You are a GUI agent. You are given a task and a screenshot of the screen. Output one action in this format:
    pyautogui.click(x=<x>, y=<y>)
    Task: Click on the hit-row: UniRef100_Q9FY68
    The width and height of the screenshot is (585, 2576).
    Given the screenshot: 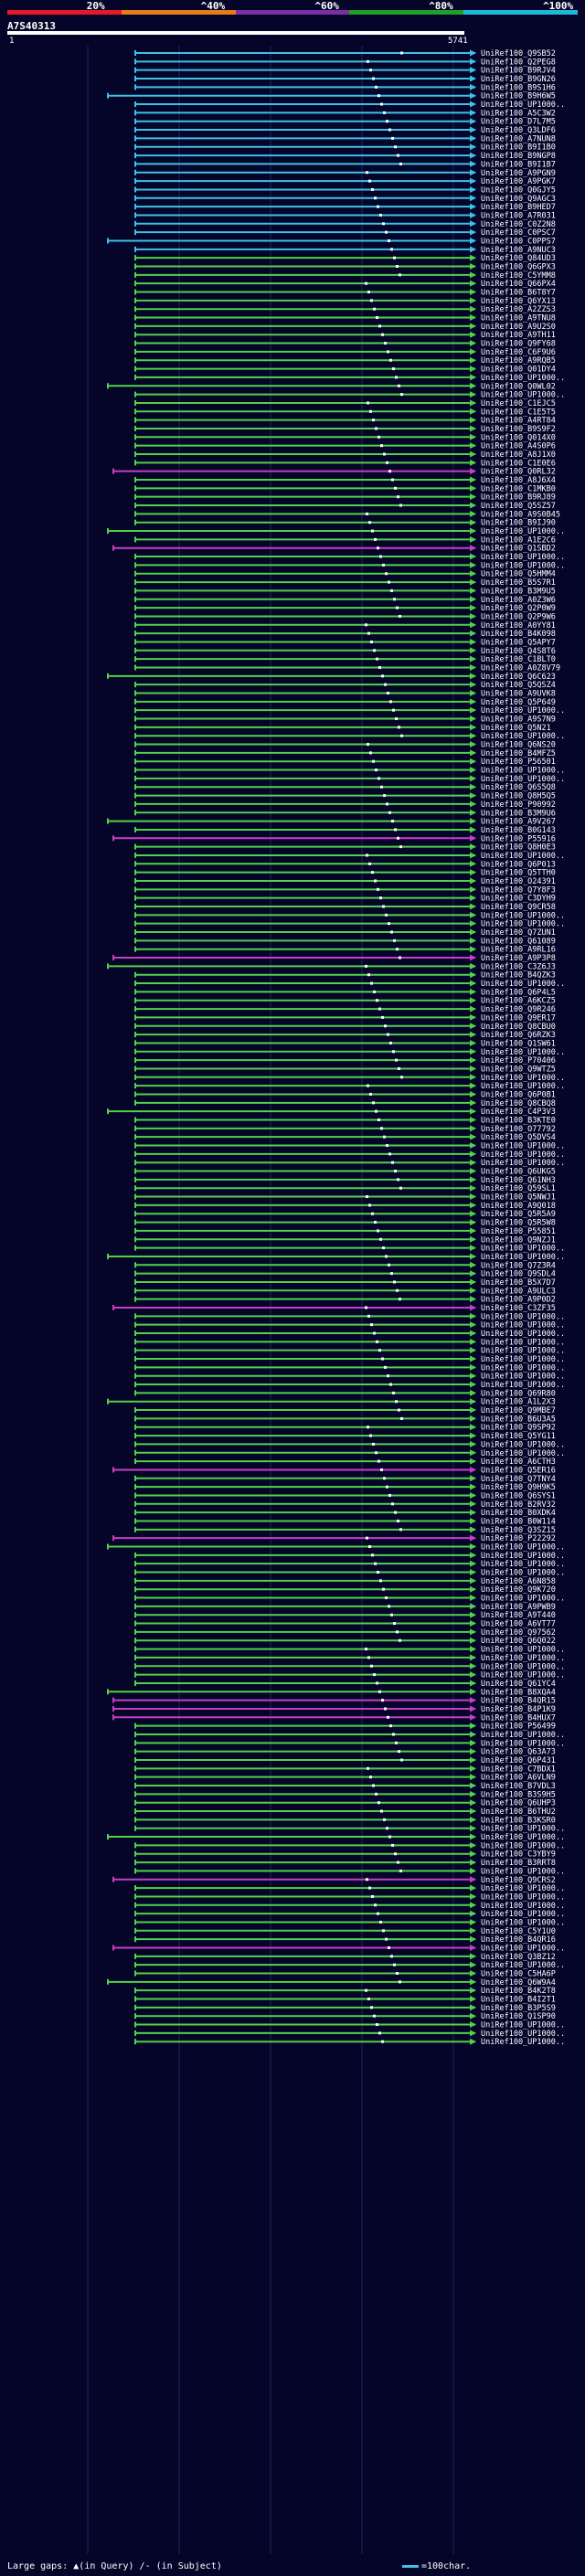 What is the action you would take?
    pyautogui.click(x=345, y=344)
    